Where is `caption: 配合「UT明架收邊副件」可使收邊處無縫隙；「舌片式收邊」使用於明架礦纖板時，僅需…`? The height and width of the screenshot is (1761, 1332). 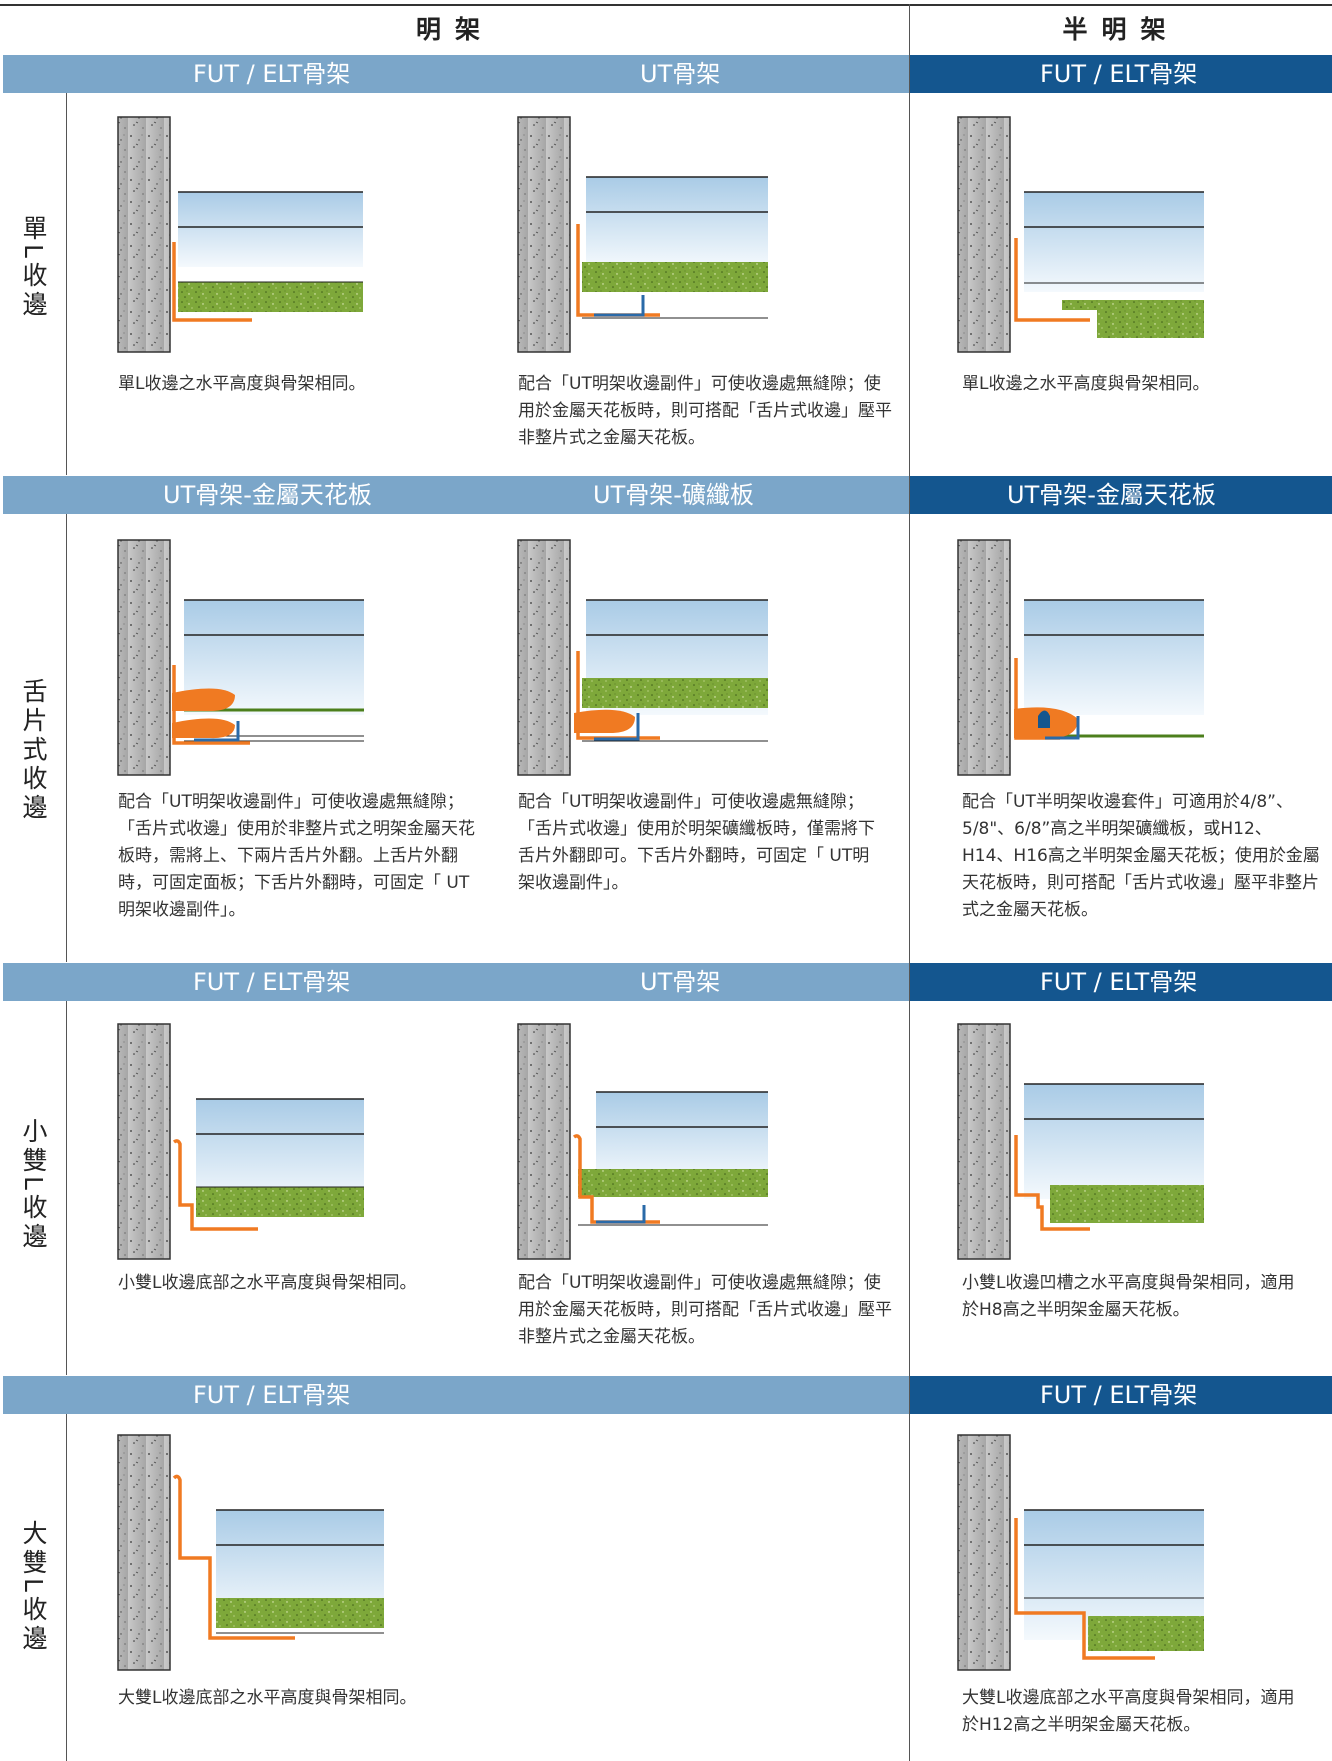
caption: 配合「UT明架收邊副件」可使收邊處無縫隙；「舌片式收邊」使用於明架礦纖板時，僅需… is located at coordinates (696, 842).